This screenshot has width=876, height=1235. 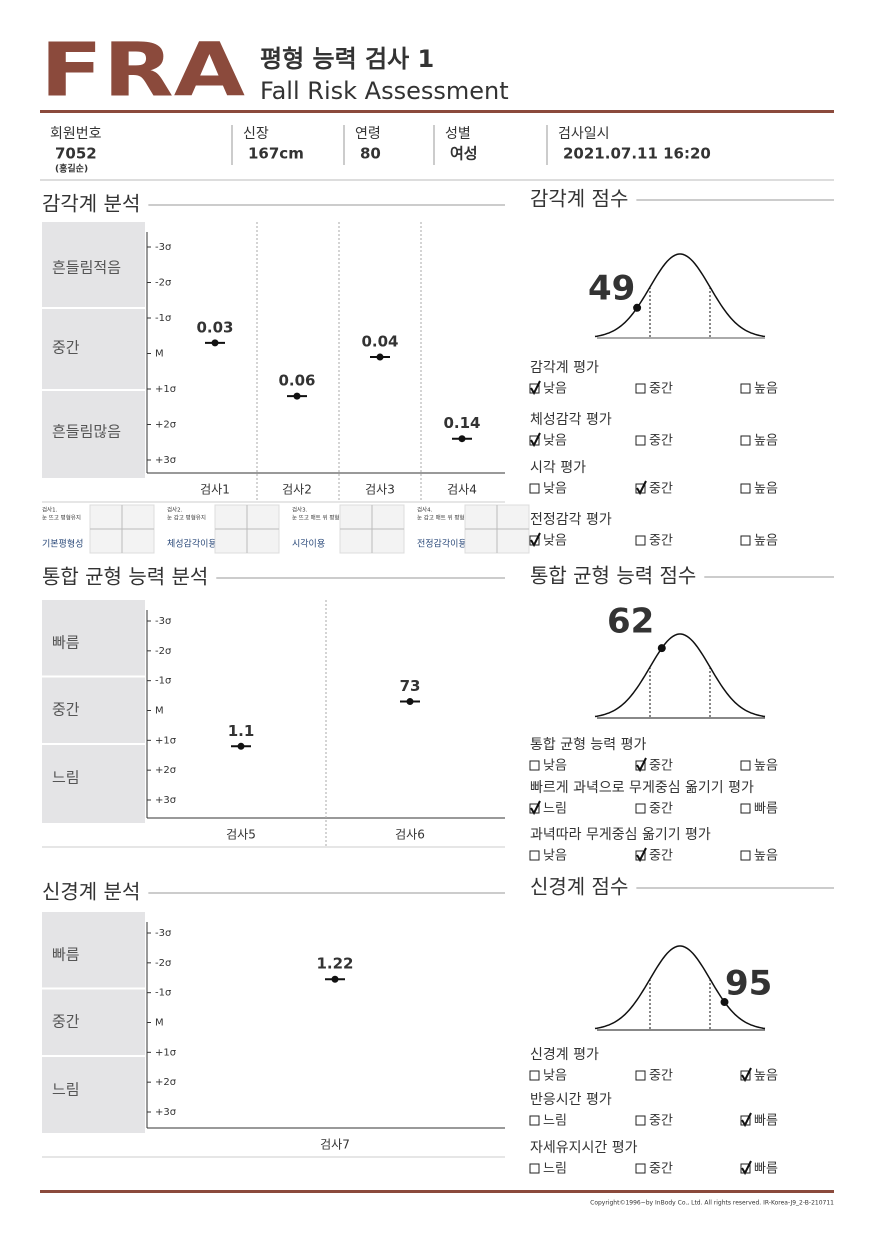 What do you see at coordinates (335, 1145) in the screenshot?
I see `test-name: 검사7` at bounding box center [335, 1145].